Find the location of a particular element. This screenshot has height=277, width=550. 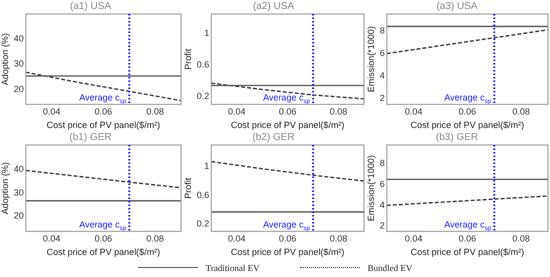

chart-title: (b3) GER is located at coordinates (457, 137).